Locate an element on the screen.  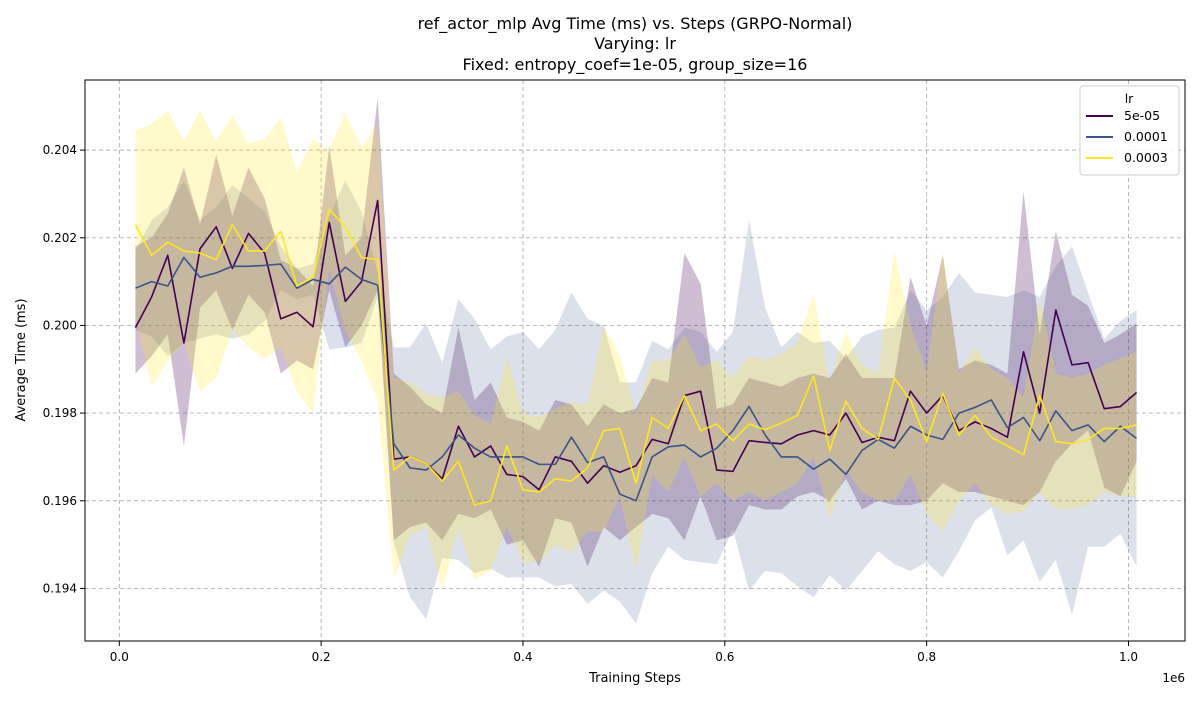
y-tick-label: 0.196 is located at coordinates (60, 501).